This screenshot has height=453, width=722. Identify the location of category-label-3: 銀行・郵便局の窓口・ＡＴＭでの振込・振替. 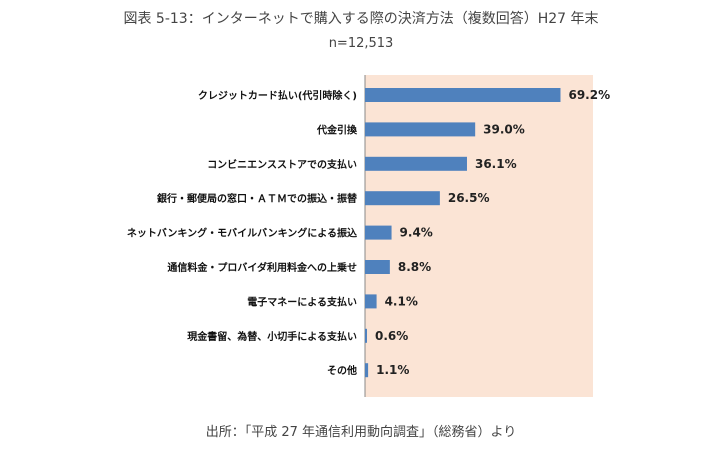
(257, 198).